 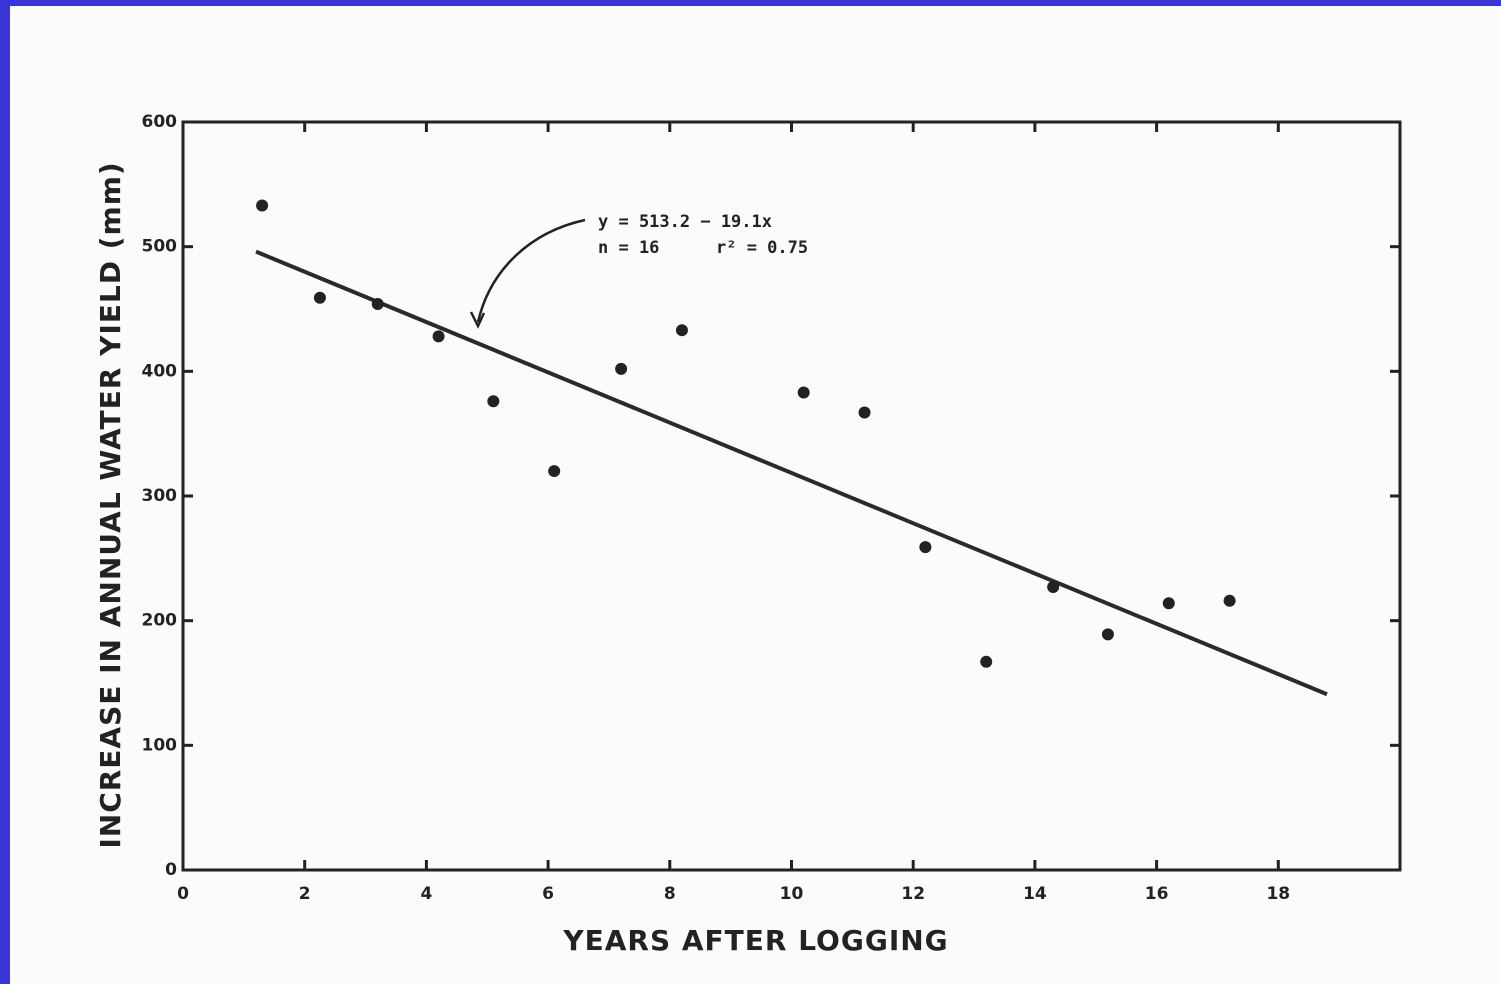 What do you see at coordinates (305, 894) in the screenshot?
I see `x-tick-label: 2` at bounding box center [305, 894].